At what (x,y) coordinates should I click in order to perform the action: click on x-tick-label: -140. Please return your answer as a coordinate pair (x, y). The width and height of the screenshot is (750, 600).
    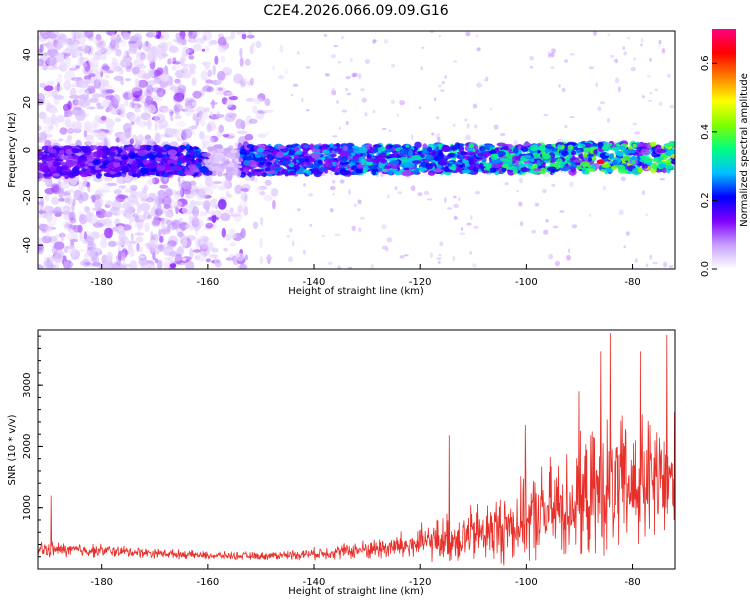
    Looking at the image, I should click on (314, 282).